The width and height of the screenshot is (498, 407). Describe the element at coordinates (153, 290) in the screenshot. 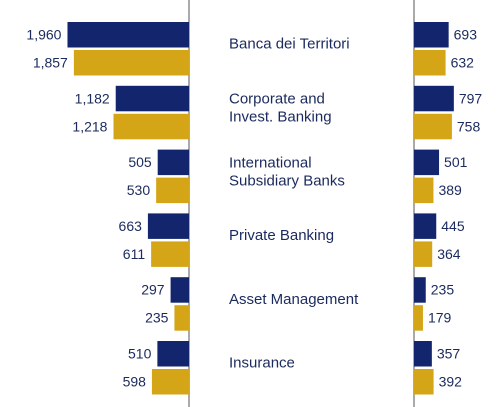

I see `value-label: 297` at that location.